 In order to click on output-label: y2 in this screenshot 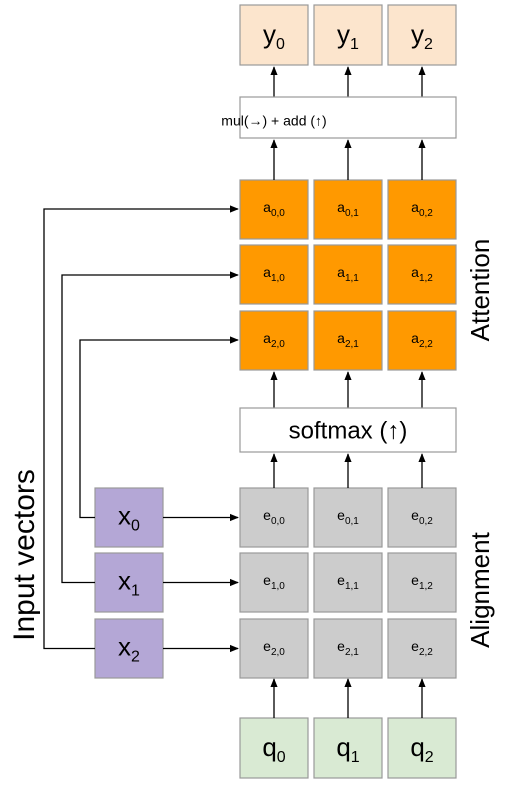, I will do `click(422, 36)`.